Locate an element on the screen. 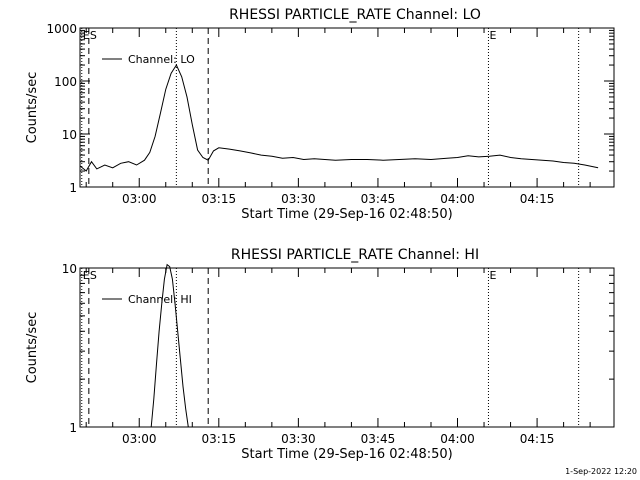  panel-0-title: RHESSI PARTICLE_RATE Channel: LO is located at coordinates (355, 15).